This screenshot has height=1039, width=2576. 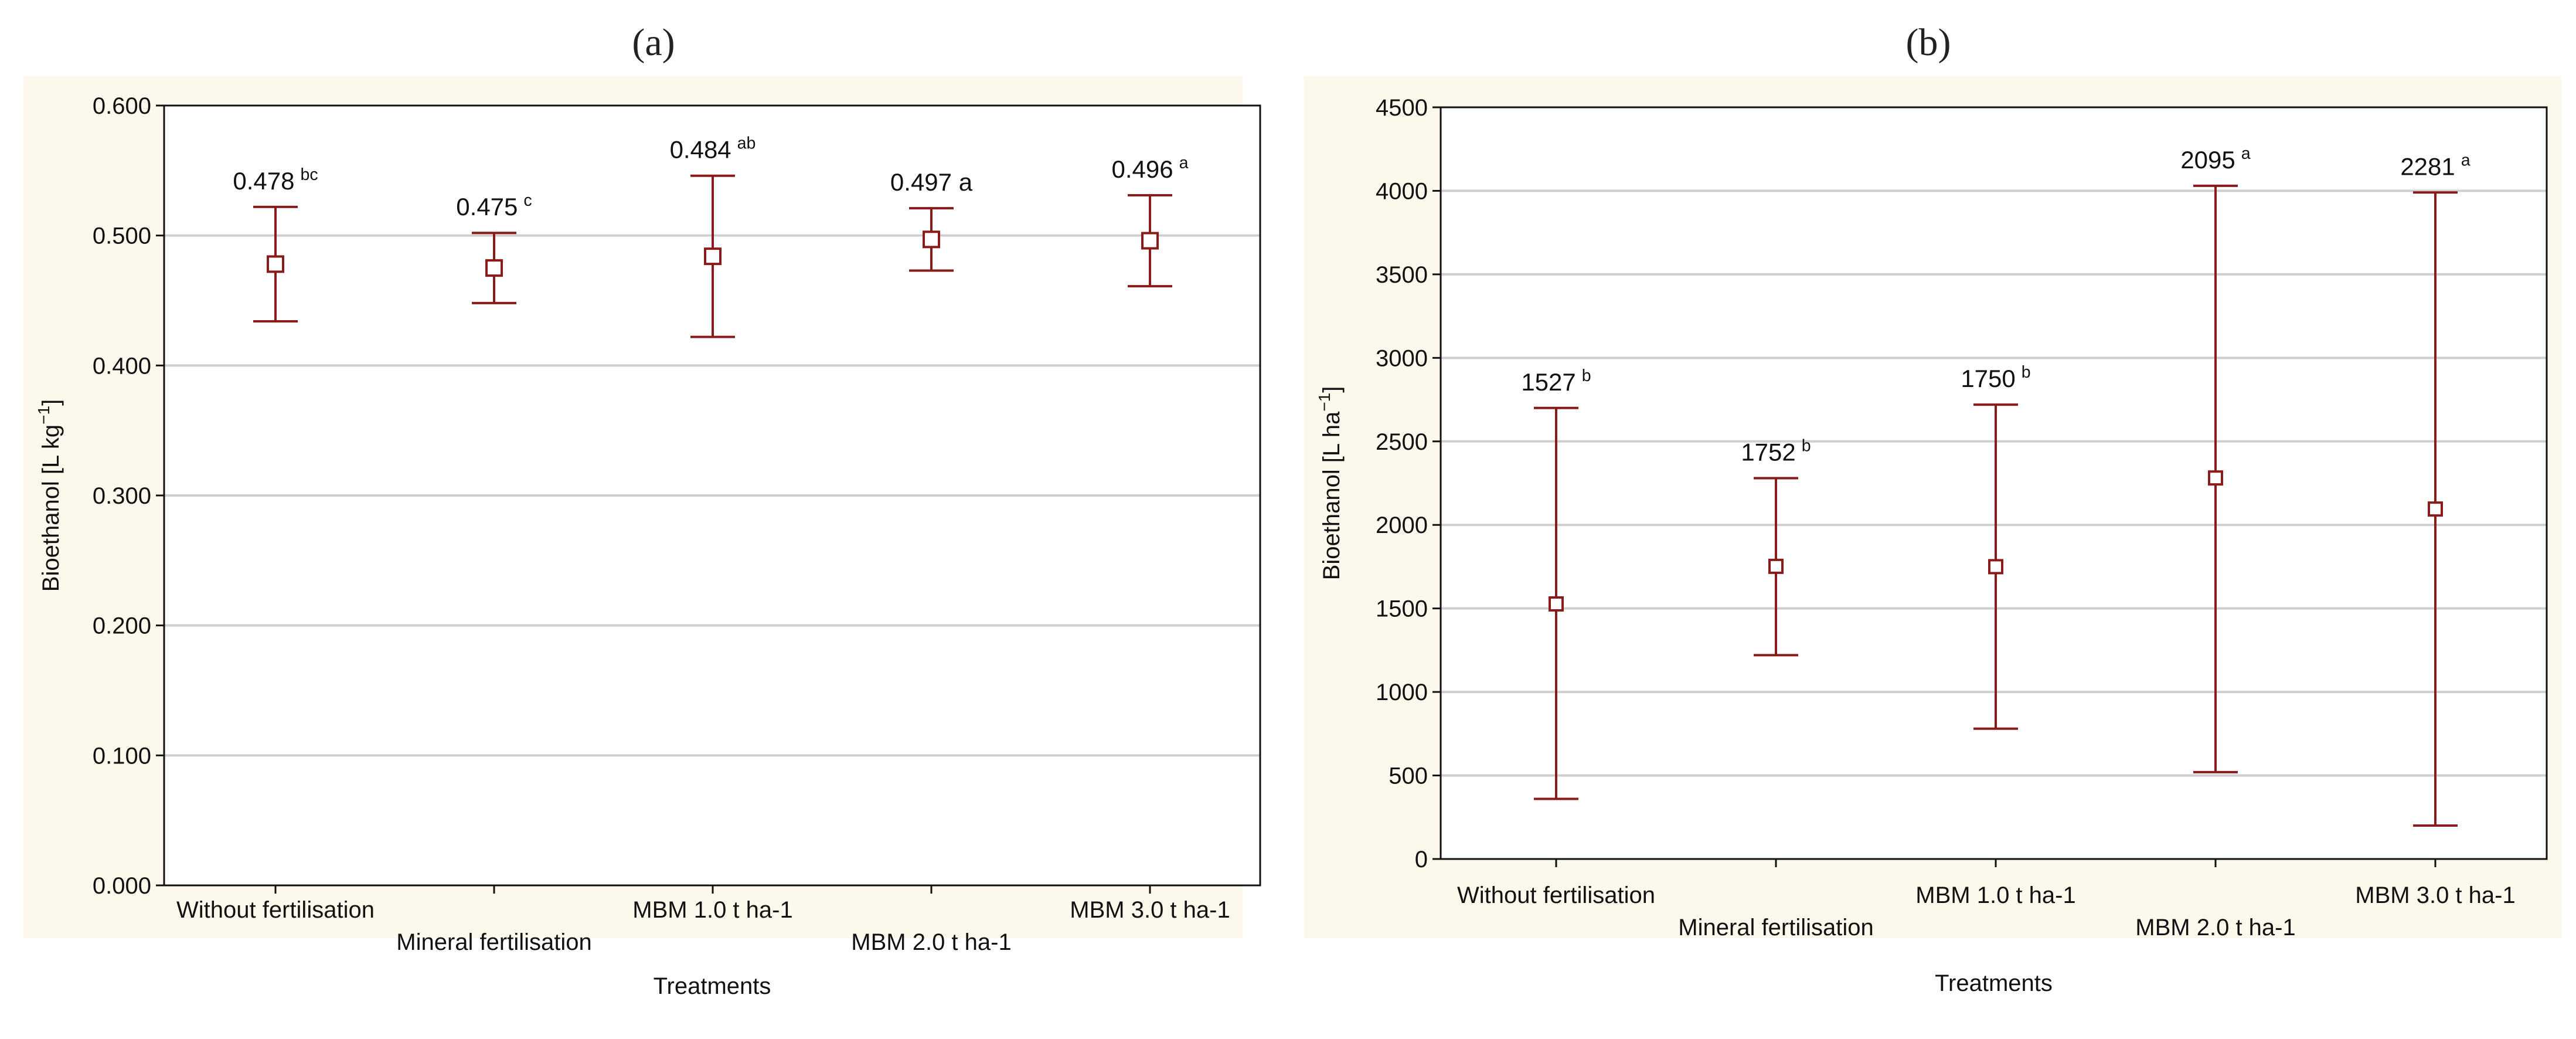 What do you see at coordinates (122, 886) in the screenshot?
I see `y-tick-label: 0.000` at bounding box center [122, 886].